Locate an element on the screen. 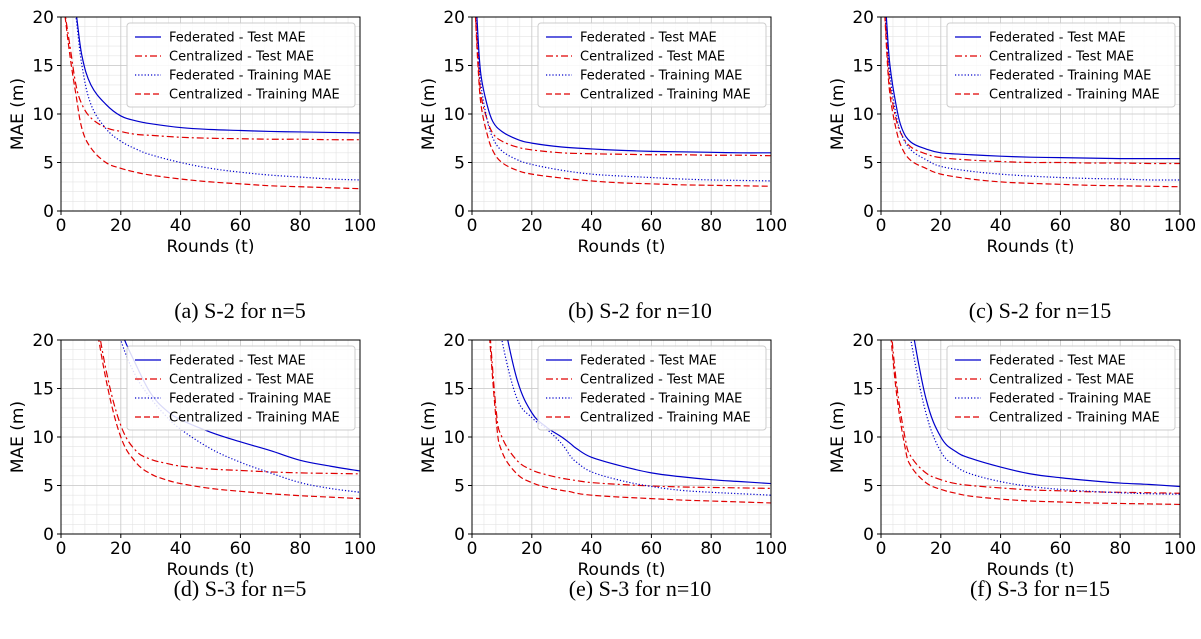 Image resolution: width=1201 pixels, height=639 pixels. figure-caption: (b) S-2 for n=10 is located at coordinates (640, 310).